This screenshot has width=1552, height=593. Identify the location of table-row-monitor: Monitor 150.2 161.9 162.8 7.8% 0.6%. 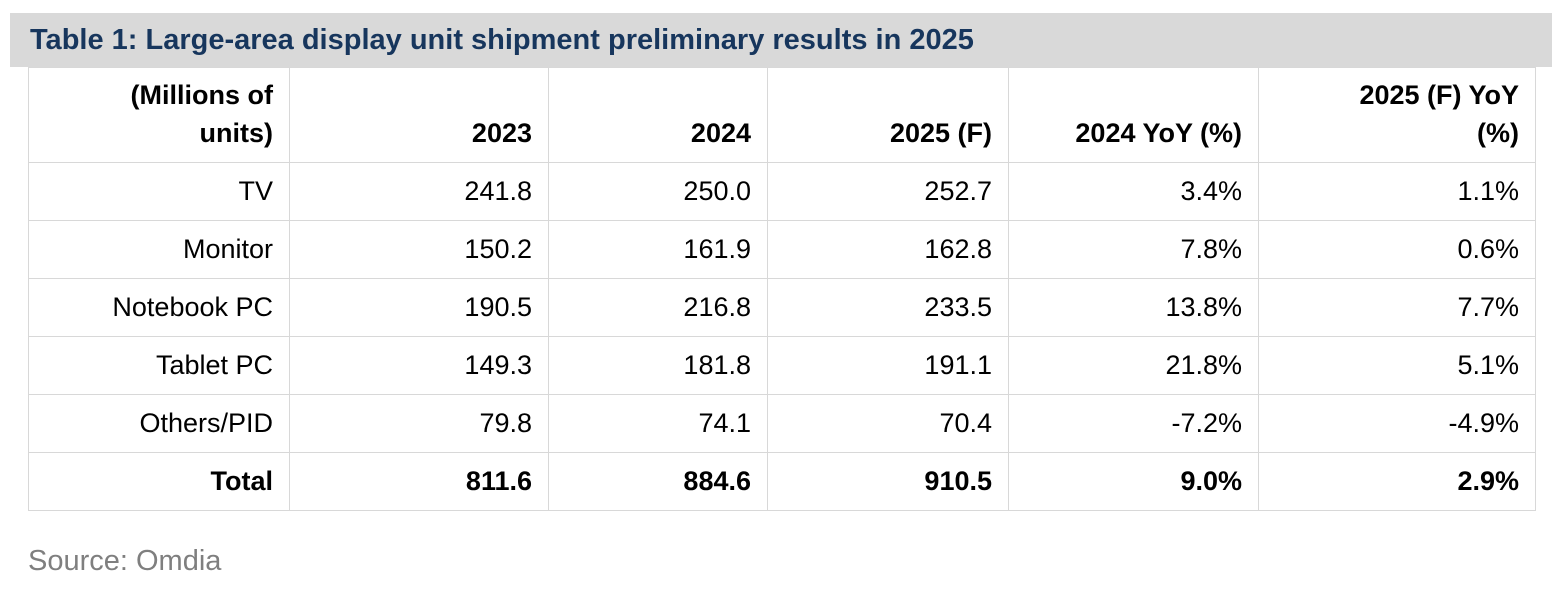
(782, 249).